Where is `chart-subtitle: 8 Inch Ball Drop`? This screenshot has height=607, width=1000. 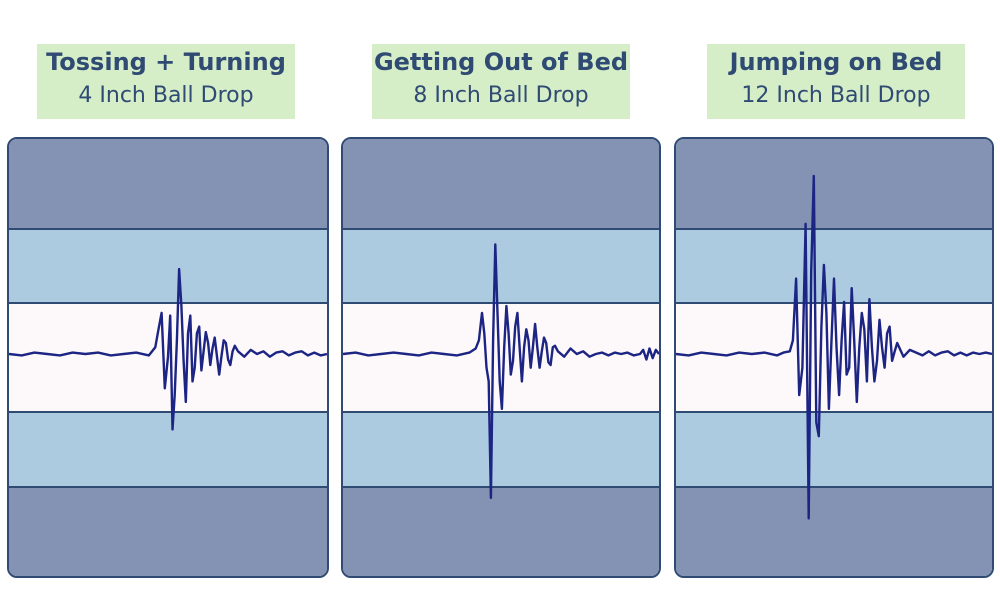
chart-subtitle: 8 Inch Ball Drop is located at coordinates (501, 95).